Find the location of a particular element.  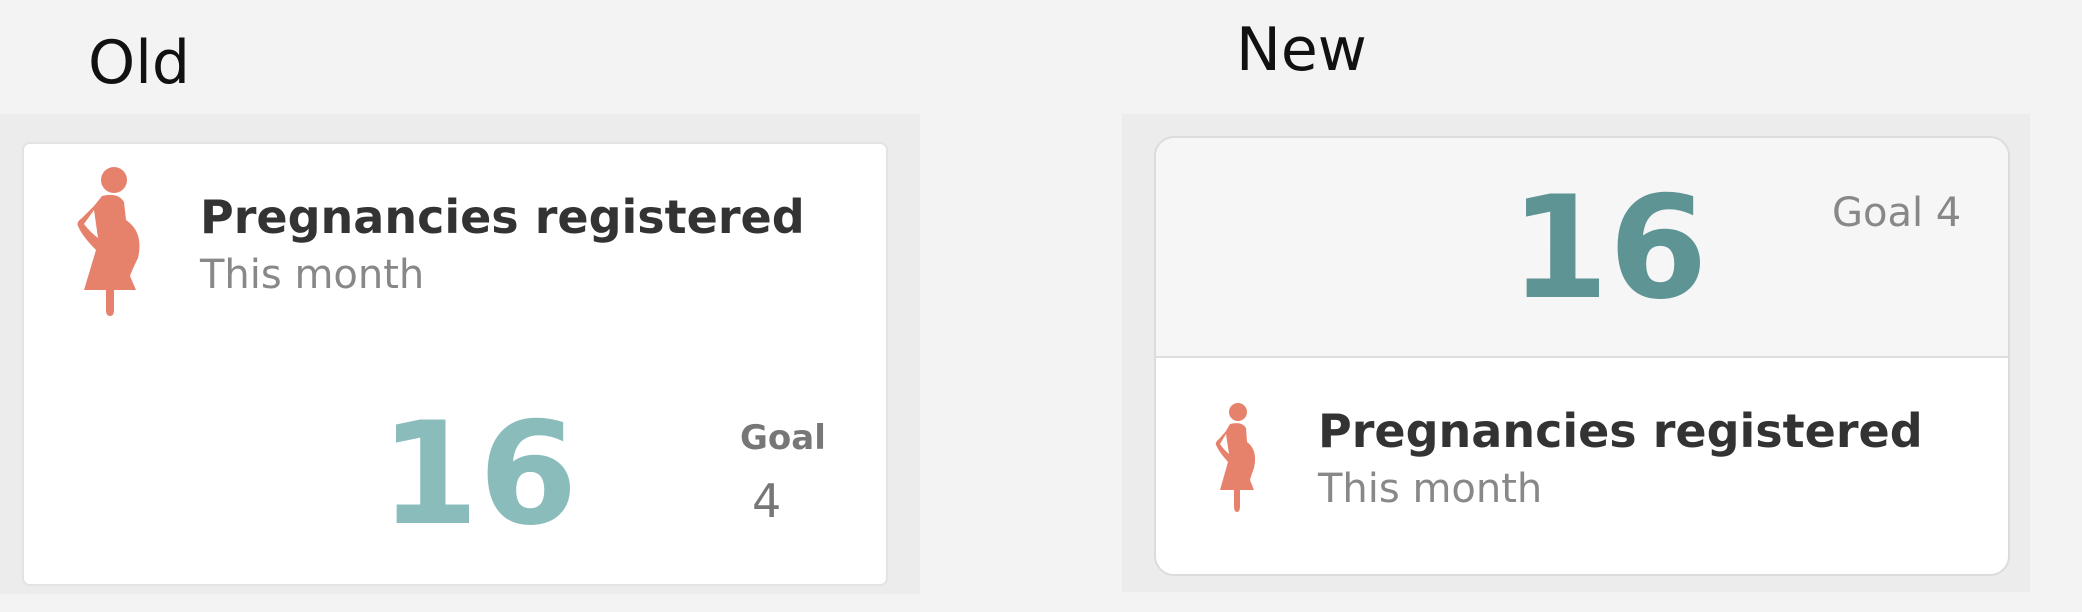

goal-label: Goal is located at coordinates (783, 438).